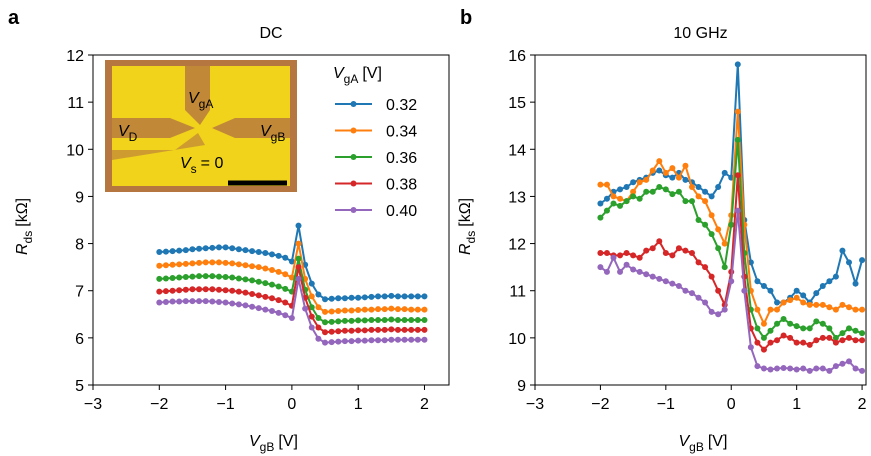 This screenshot has width=871, height=456. What do you see at coordinates (465, 212) in the screenshot?
I see `label-unit: [kΩ]` at bounding box center [465, 212].